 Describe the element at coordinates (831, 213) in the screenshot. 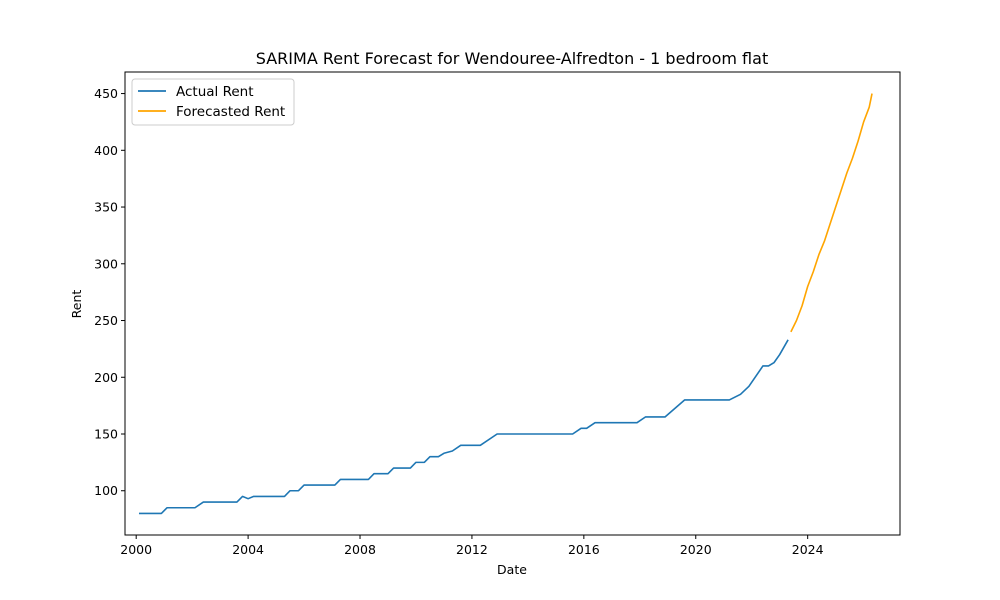

I see `series-line-forecasted-rent` at that location.